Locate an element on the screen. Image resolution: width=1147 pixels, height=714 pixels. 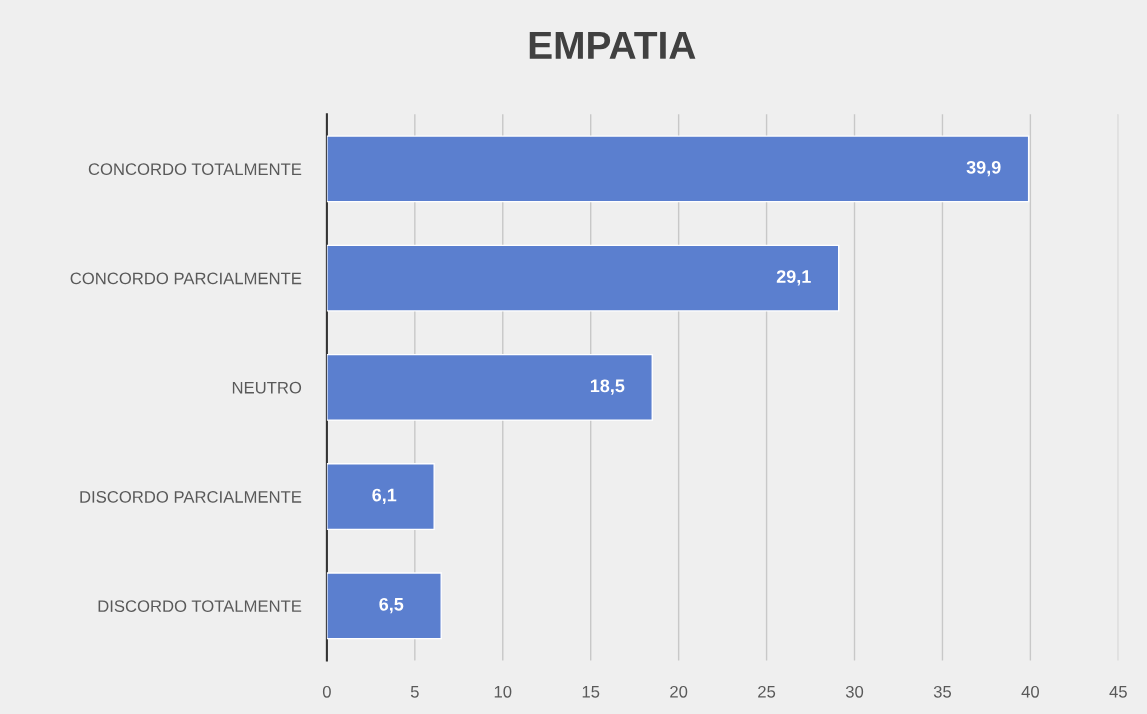
y-tick-label: CONCORDO PARCIALMENTE is located at coordinates (186, 278).